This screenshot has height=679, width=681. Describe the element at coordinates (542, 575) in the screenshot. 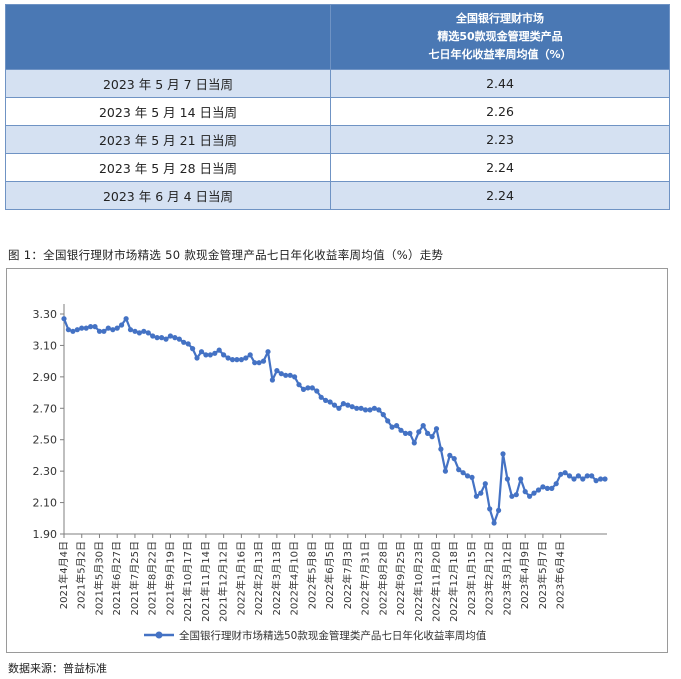

I see `x-tick-label: 2023年5月7日` at that location.